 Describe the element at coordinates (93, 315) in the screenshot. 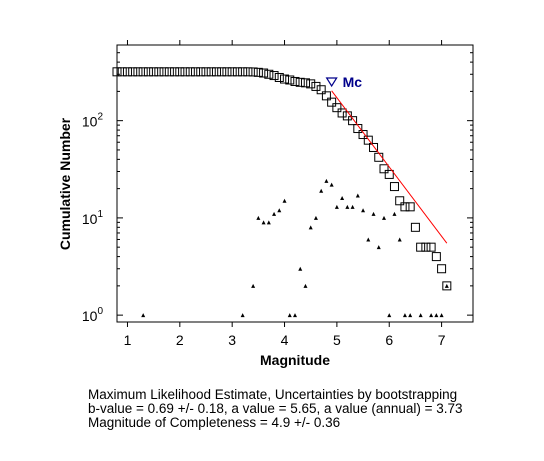

I see `y-tick-label: 10⁰` at that location.